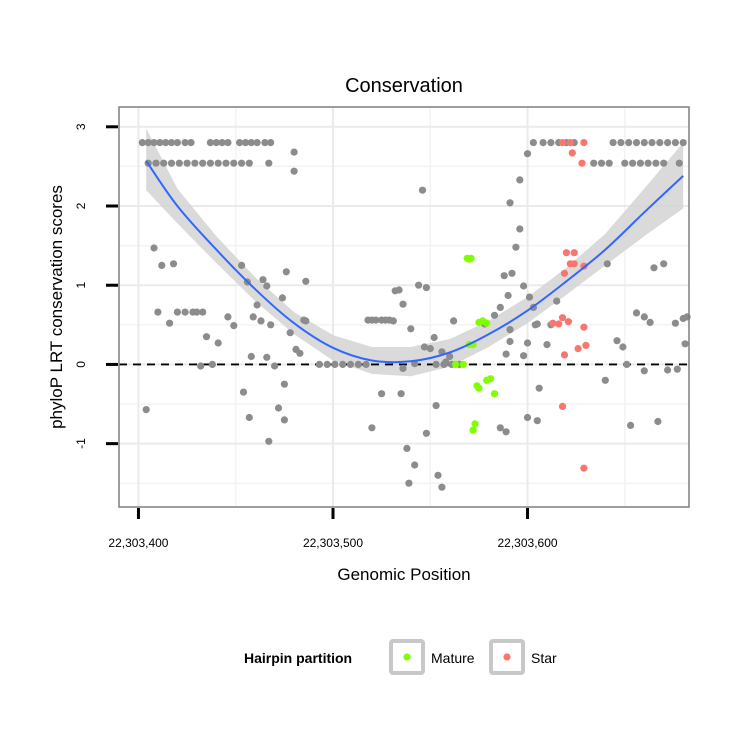 This screenshot has height=750, width=750. Describe the element at coordinates (333, 529) in the screenshot. I see `x-axis: 22,303,400 22,303,500 22,303,600` at that location.